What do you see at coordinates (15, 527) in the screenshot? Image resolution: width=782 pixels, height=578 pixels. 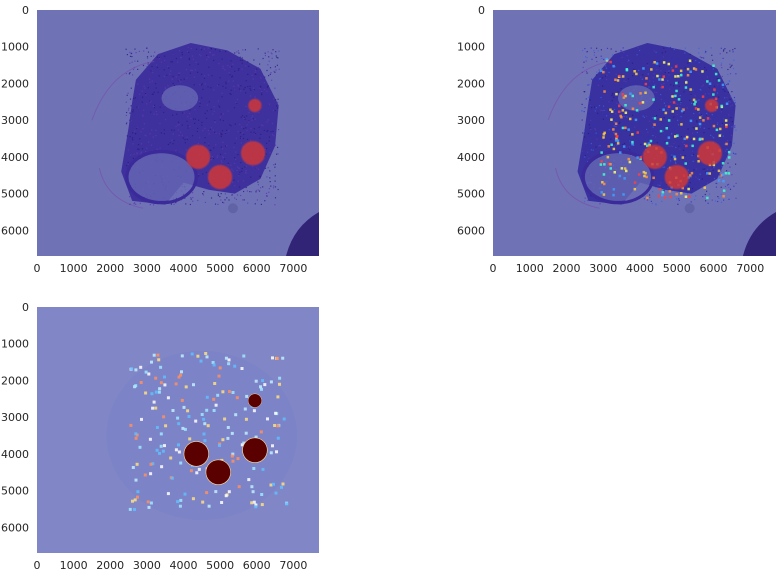 I see `y-tick-label: 6000` at bounding box center [15, 527].